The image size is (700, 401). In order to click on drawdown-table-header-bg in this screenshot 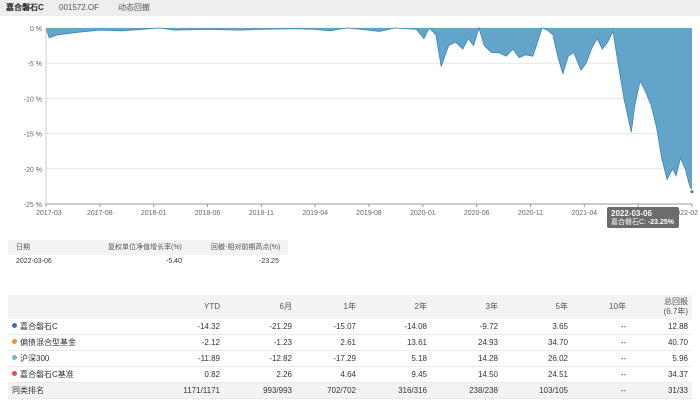, I will do `click(148, 247)`.